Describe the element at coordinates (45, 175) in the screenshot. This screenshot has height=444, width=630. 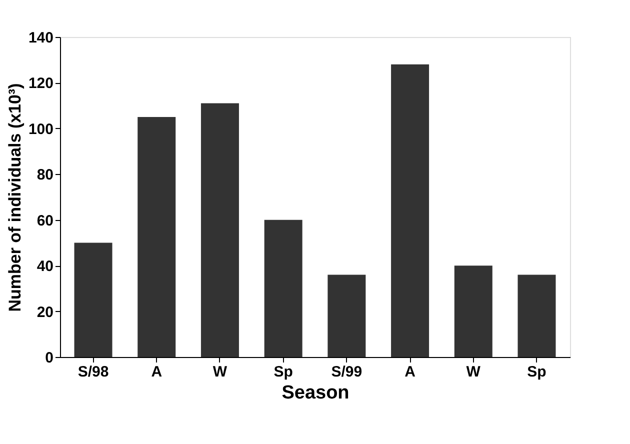
I see `y-tick-label: 80` at that location.